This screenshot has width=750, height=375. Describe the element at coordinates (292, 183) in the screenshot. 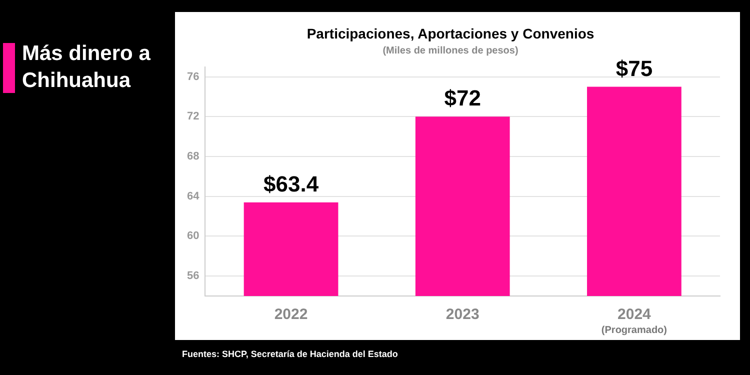

I see `data-label: $63.4` at that location.